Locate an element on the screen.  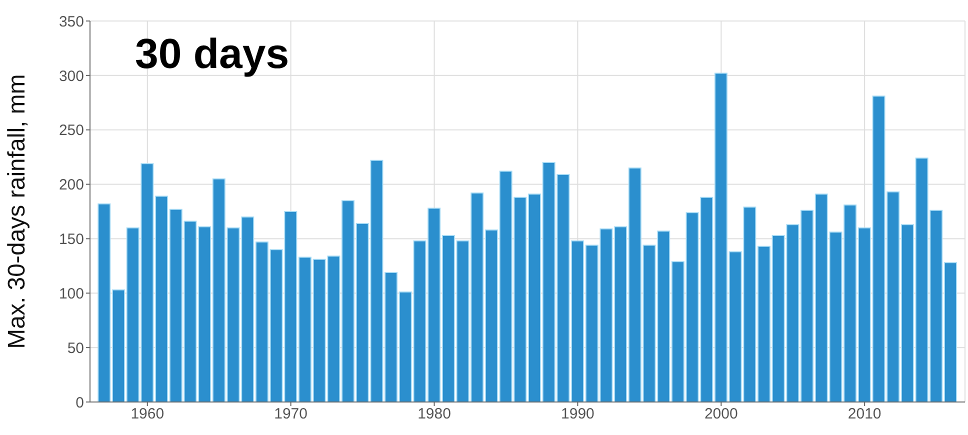
x-tick-label: 2010 is located at coordinates (865, 414).